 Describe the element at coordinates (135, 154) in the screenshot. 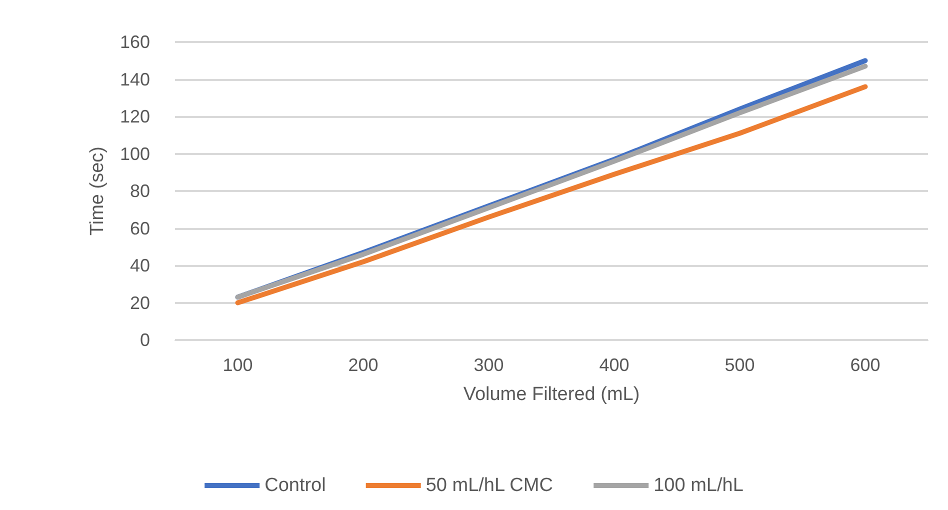

I see `y-tick-label: 100` at that location.